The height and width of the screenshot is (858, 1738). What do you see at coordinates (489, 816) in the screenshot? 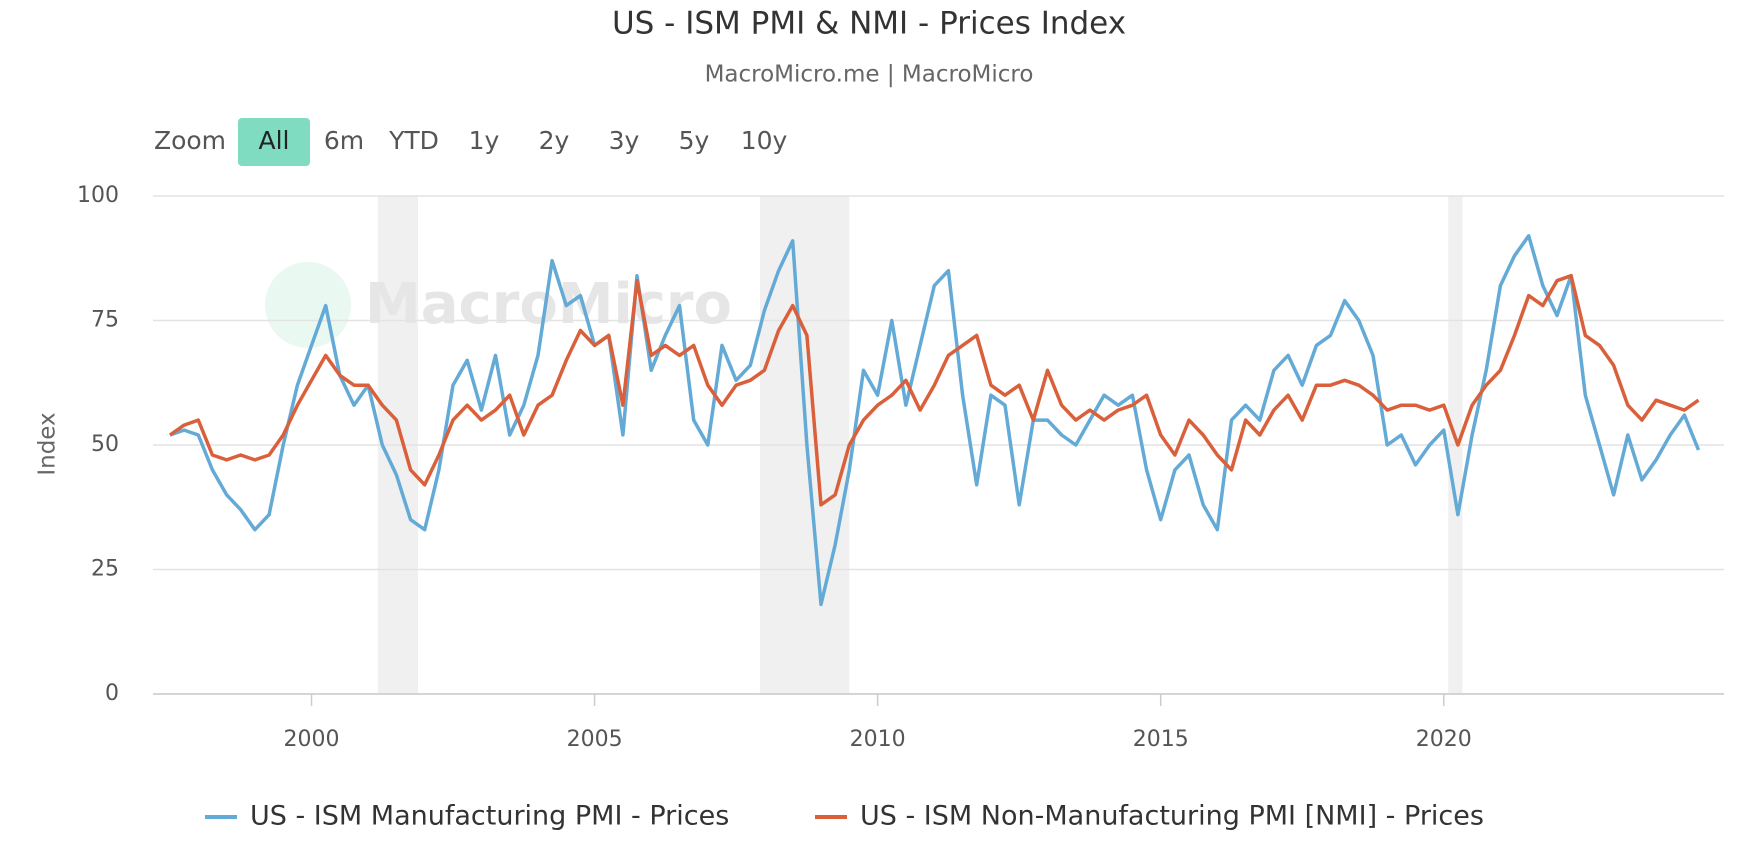
I see `legend-label: US - ISM Manufacturing PMI - Prices` at bounding box center [489, 816].